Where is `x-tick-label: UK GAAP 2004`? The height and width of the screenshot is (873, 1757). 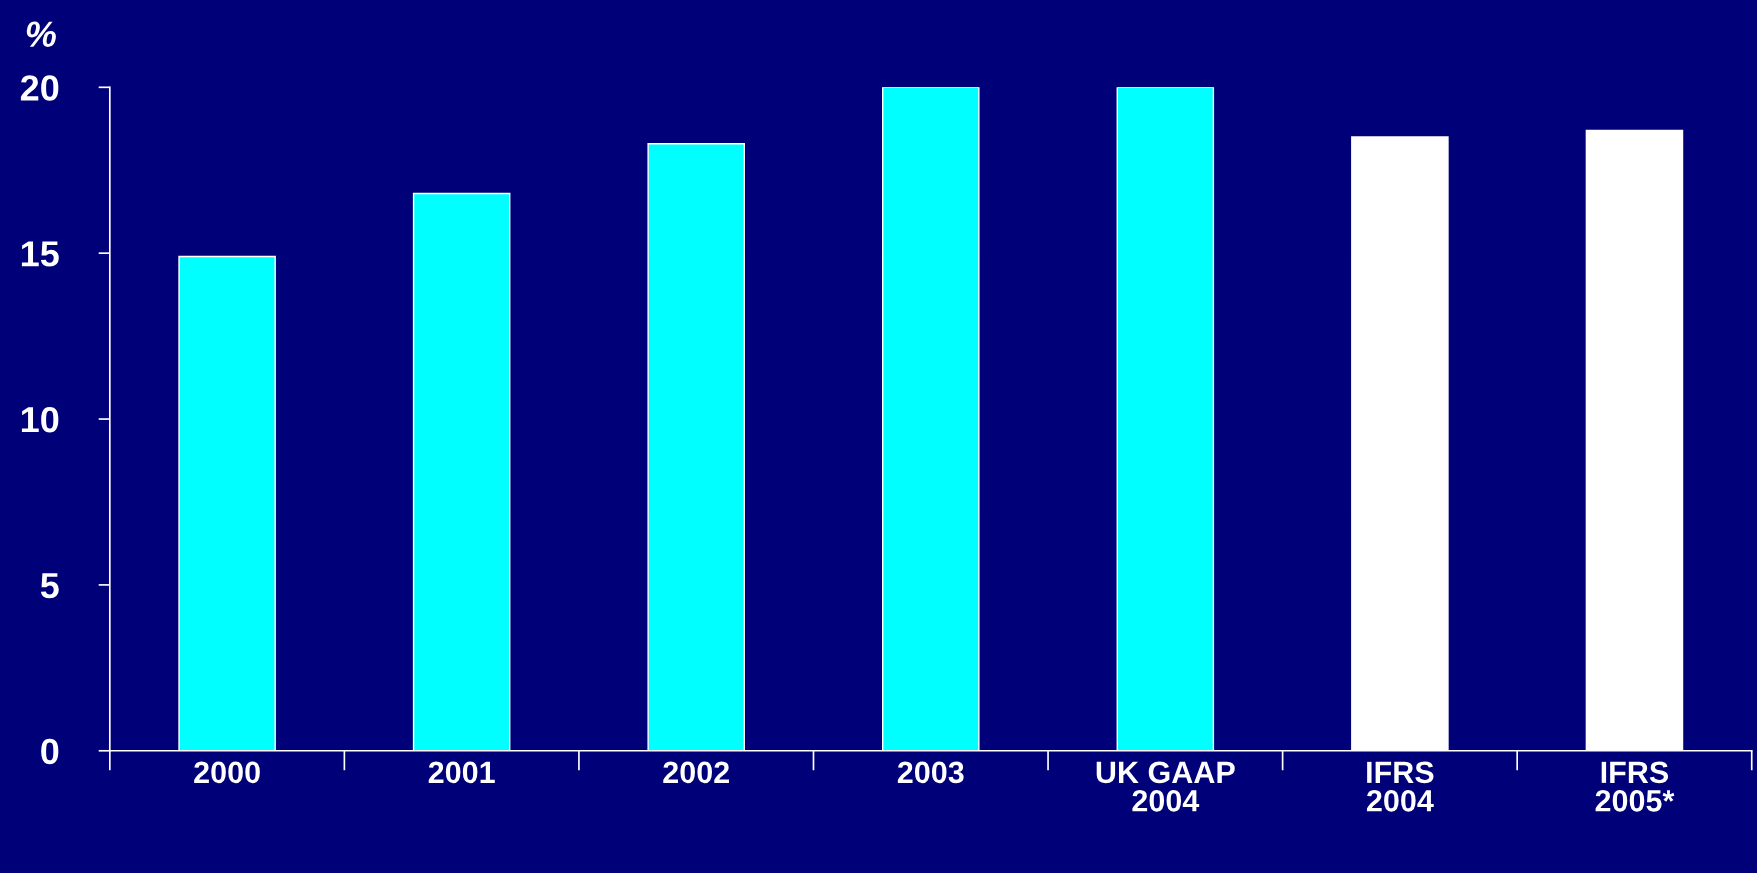
x-tick-label: UK GAAP 2004 is located at coordinates (1165, 786).